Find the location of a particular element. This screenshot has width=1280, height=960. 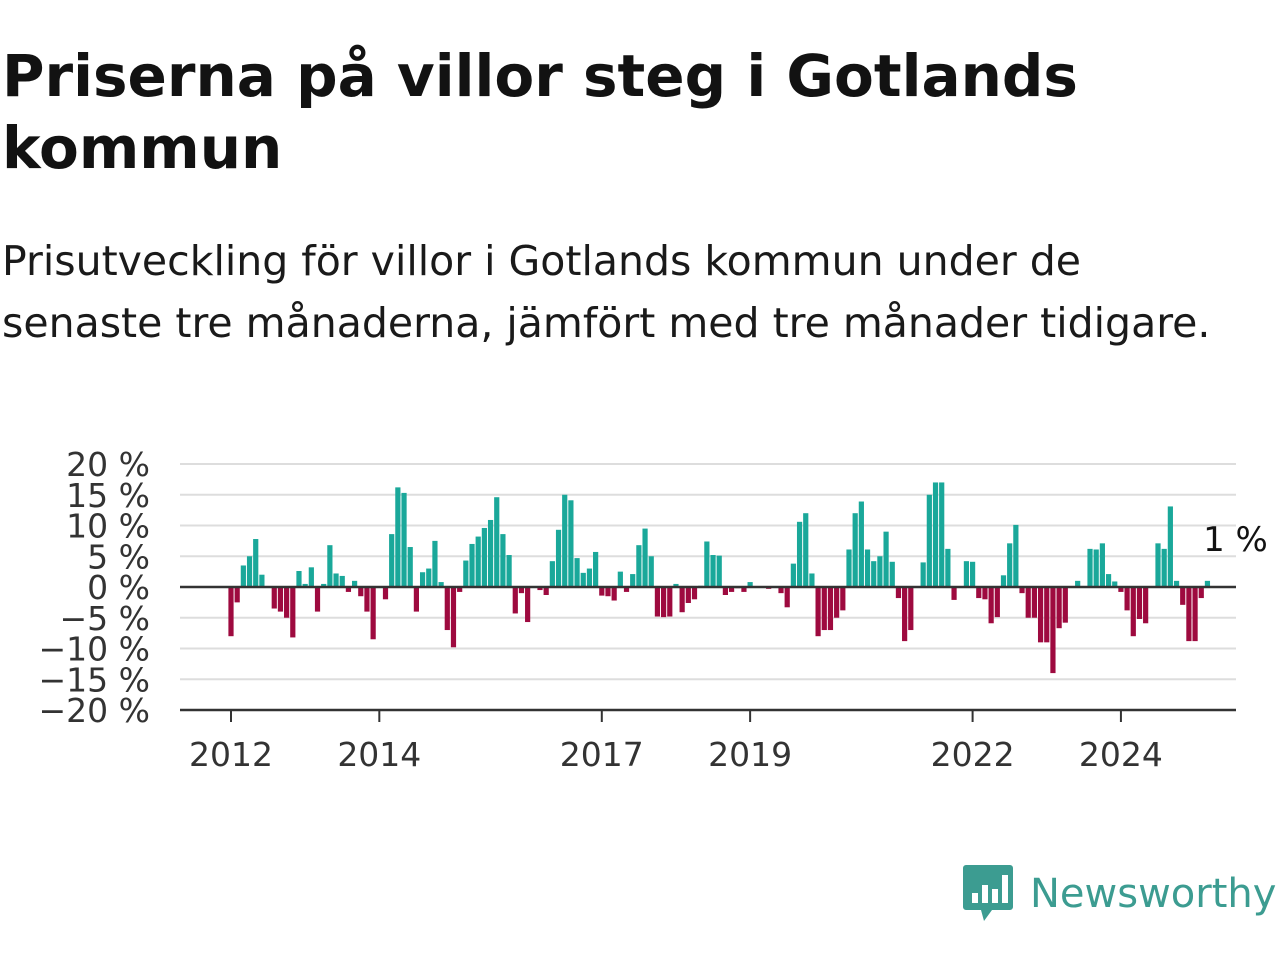

y-tick-label: 20 % is located at coordinates (108, 464).